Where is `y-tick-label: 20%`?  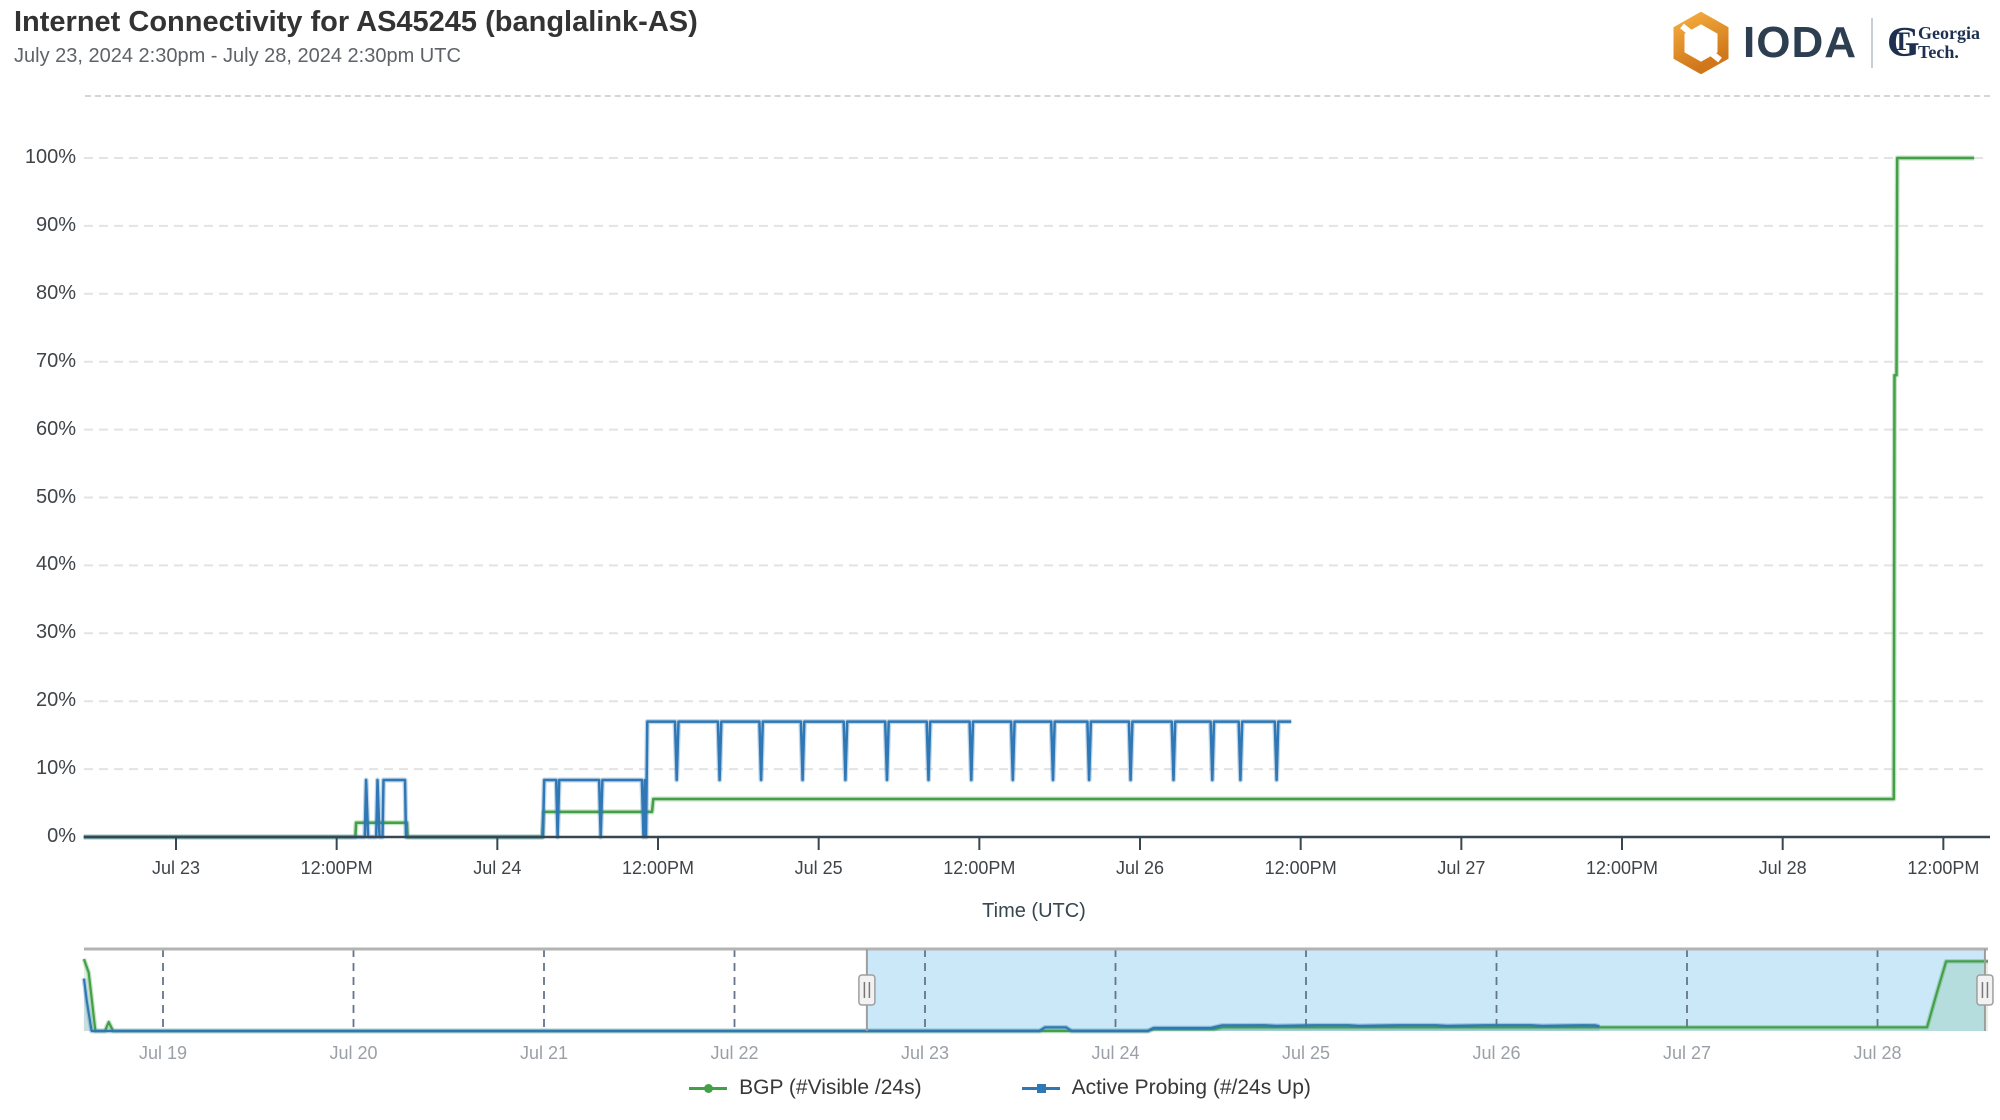
y-tick-label: 20% is located at coordinates (55, 700).